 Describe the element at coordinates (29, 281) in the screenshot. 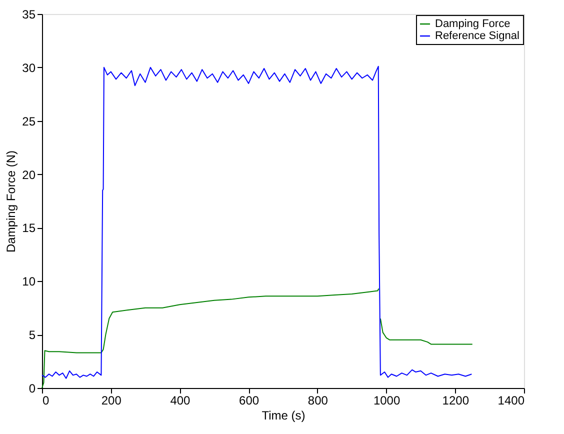

I see `y-tick-label: 10` at that location.